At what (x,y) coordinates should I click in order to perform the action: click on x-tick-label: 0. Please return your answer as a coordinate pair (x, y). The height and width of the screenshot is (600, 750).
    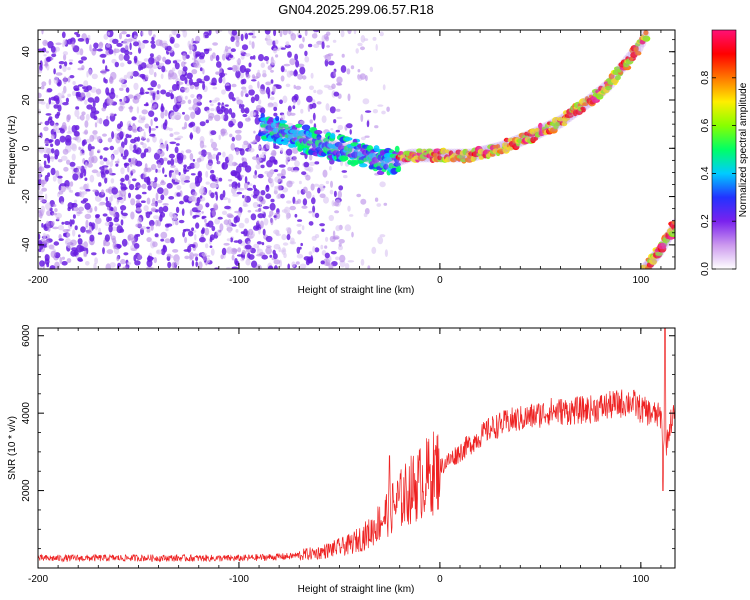
    Looking at the image, I should click on (440, 280).